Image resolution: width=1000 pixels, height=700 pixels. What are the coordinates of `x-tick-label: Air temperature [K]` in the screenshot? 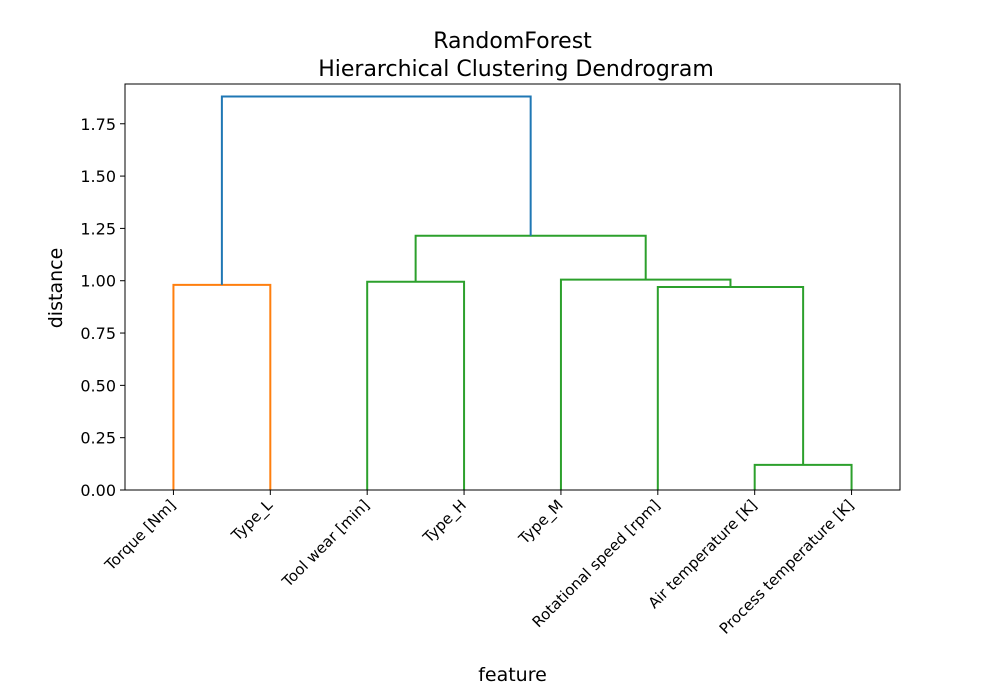 It's located at (703, 554).